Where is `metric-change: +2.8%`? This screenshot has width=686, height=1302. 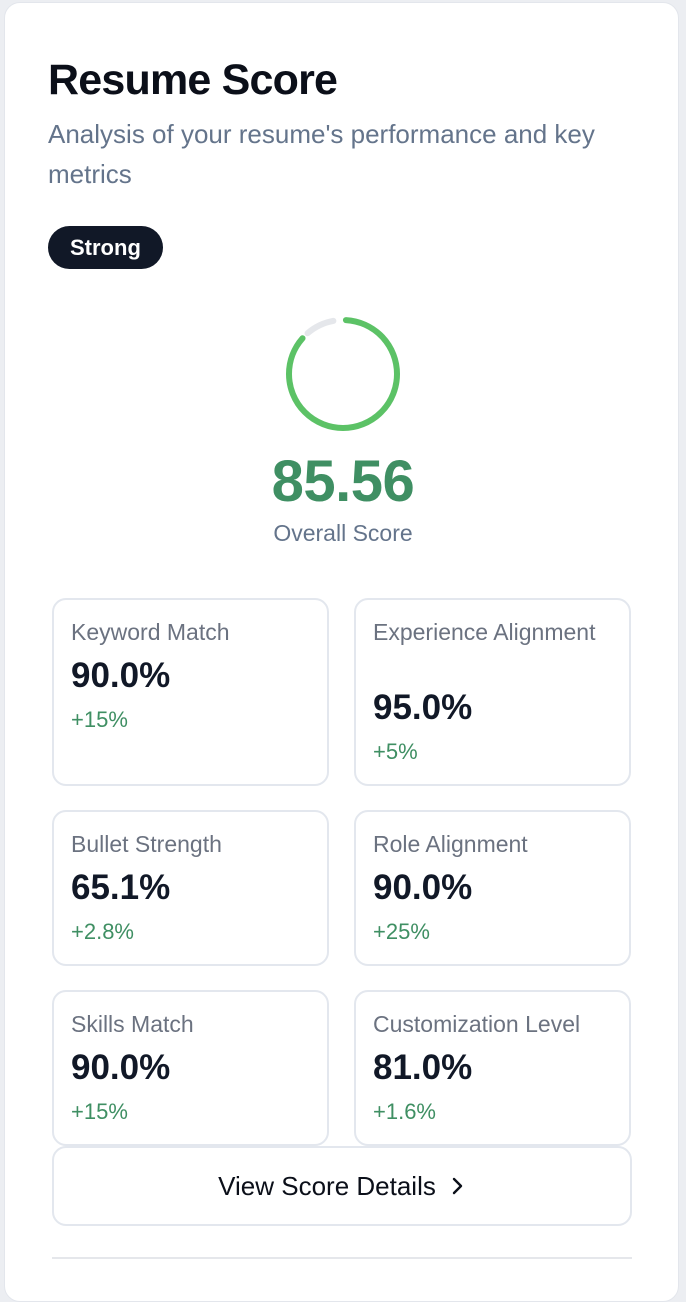 metric-change: +2.8% is located at coordinates (102, 931).